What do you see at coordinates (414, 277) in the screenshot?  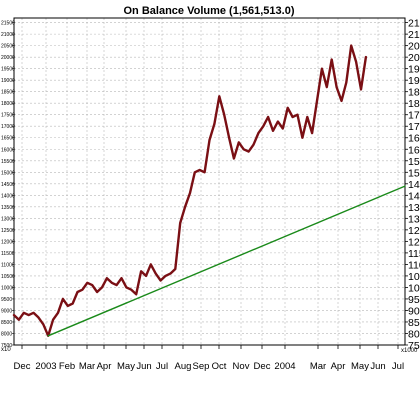 I see `right-tick-label: 105` at bounding box center [414, 277].